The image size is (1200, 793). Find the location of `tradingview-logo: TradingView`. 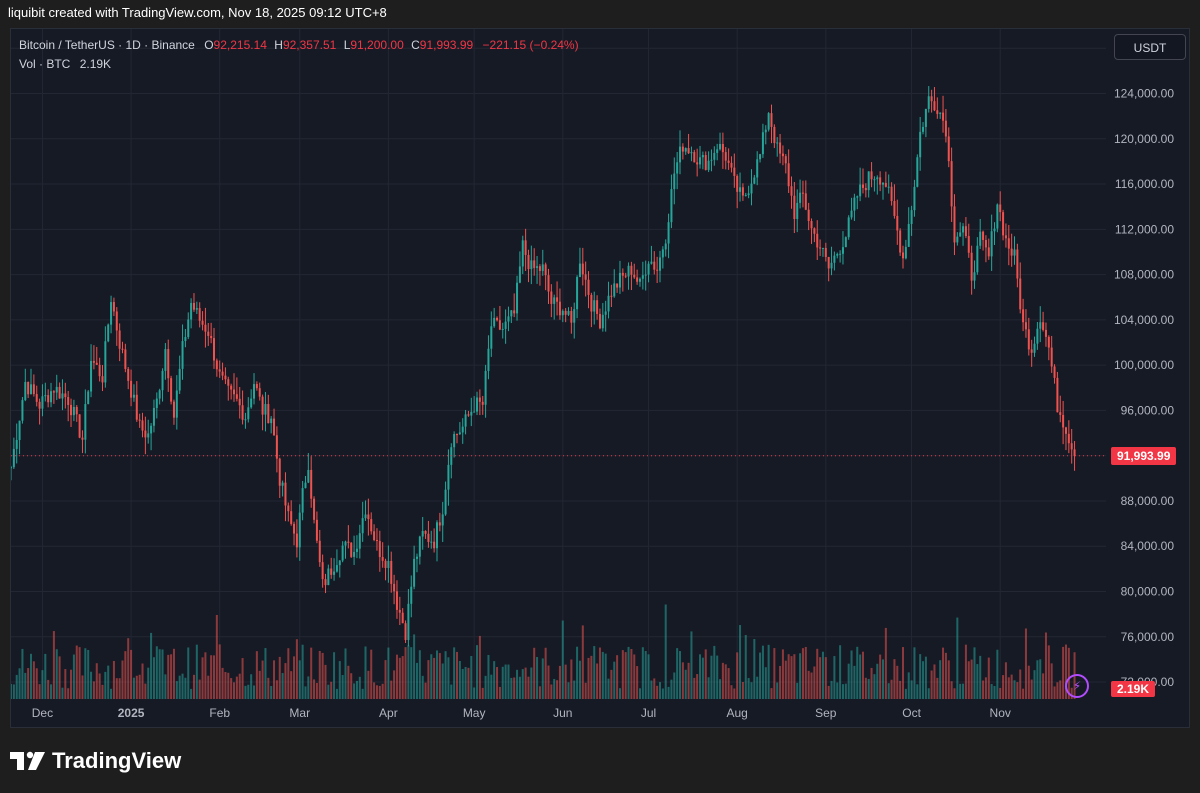

tradingview-logo: TradingView is located at coordinates (95, 761).